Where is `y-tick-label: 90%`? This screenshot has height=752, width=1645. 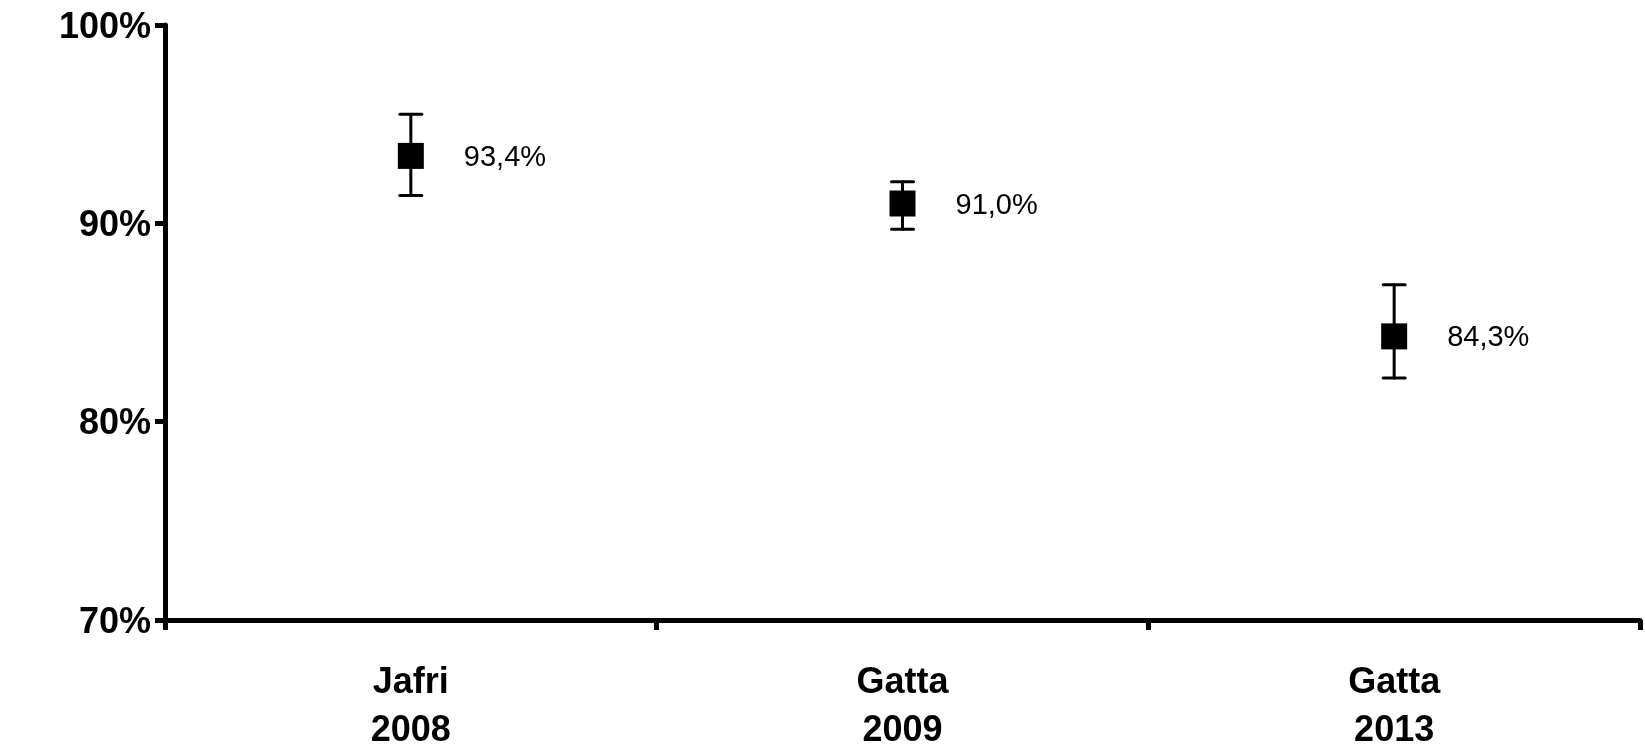 y-tick-label: 90% is located at coordinates (114, 223).